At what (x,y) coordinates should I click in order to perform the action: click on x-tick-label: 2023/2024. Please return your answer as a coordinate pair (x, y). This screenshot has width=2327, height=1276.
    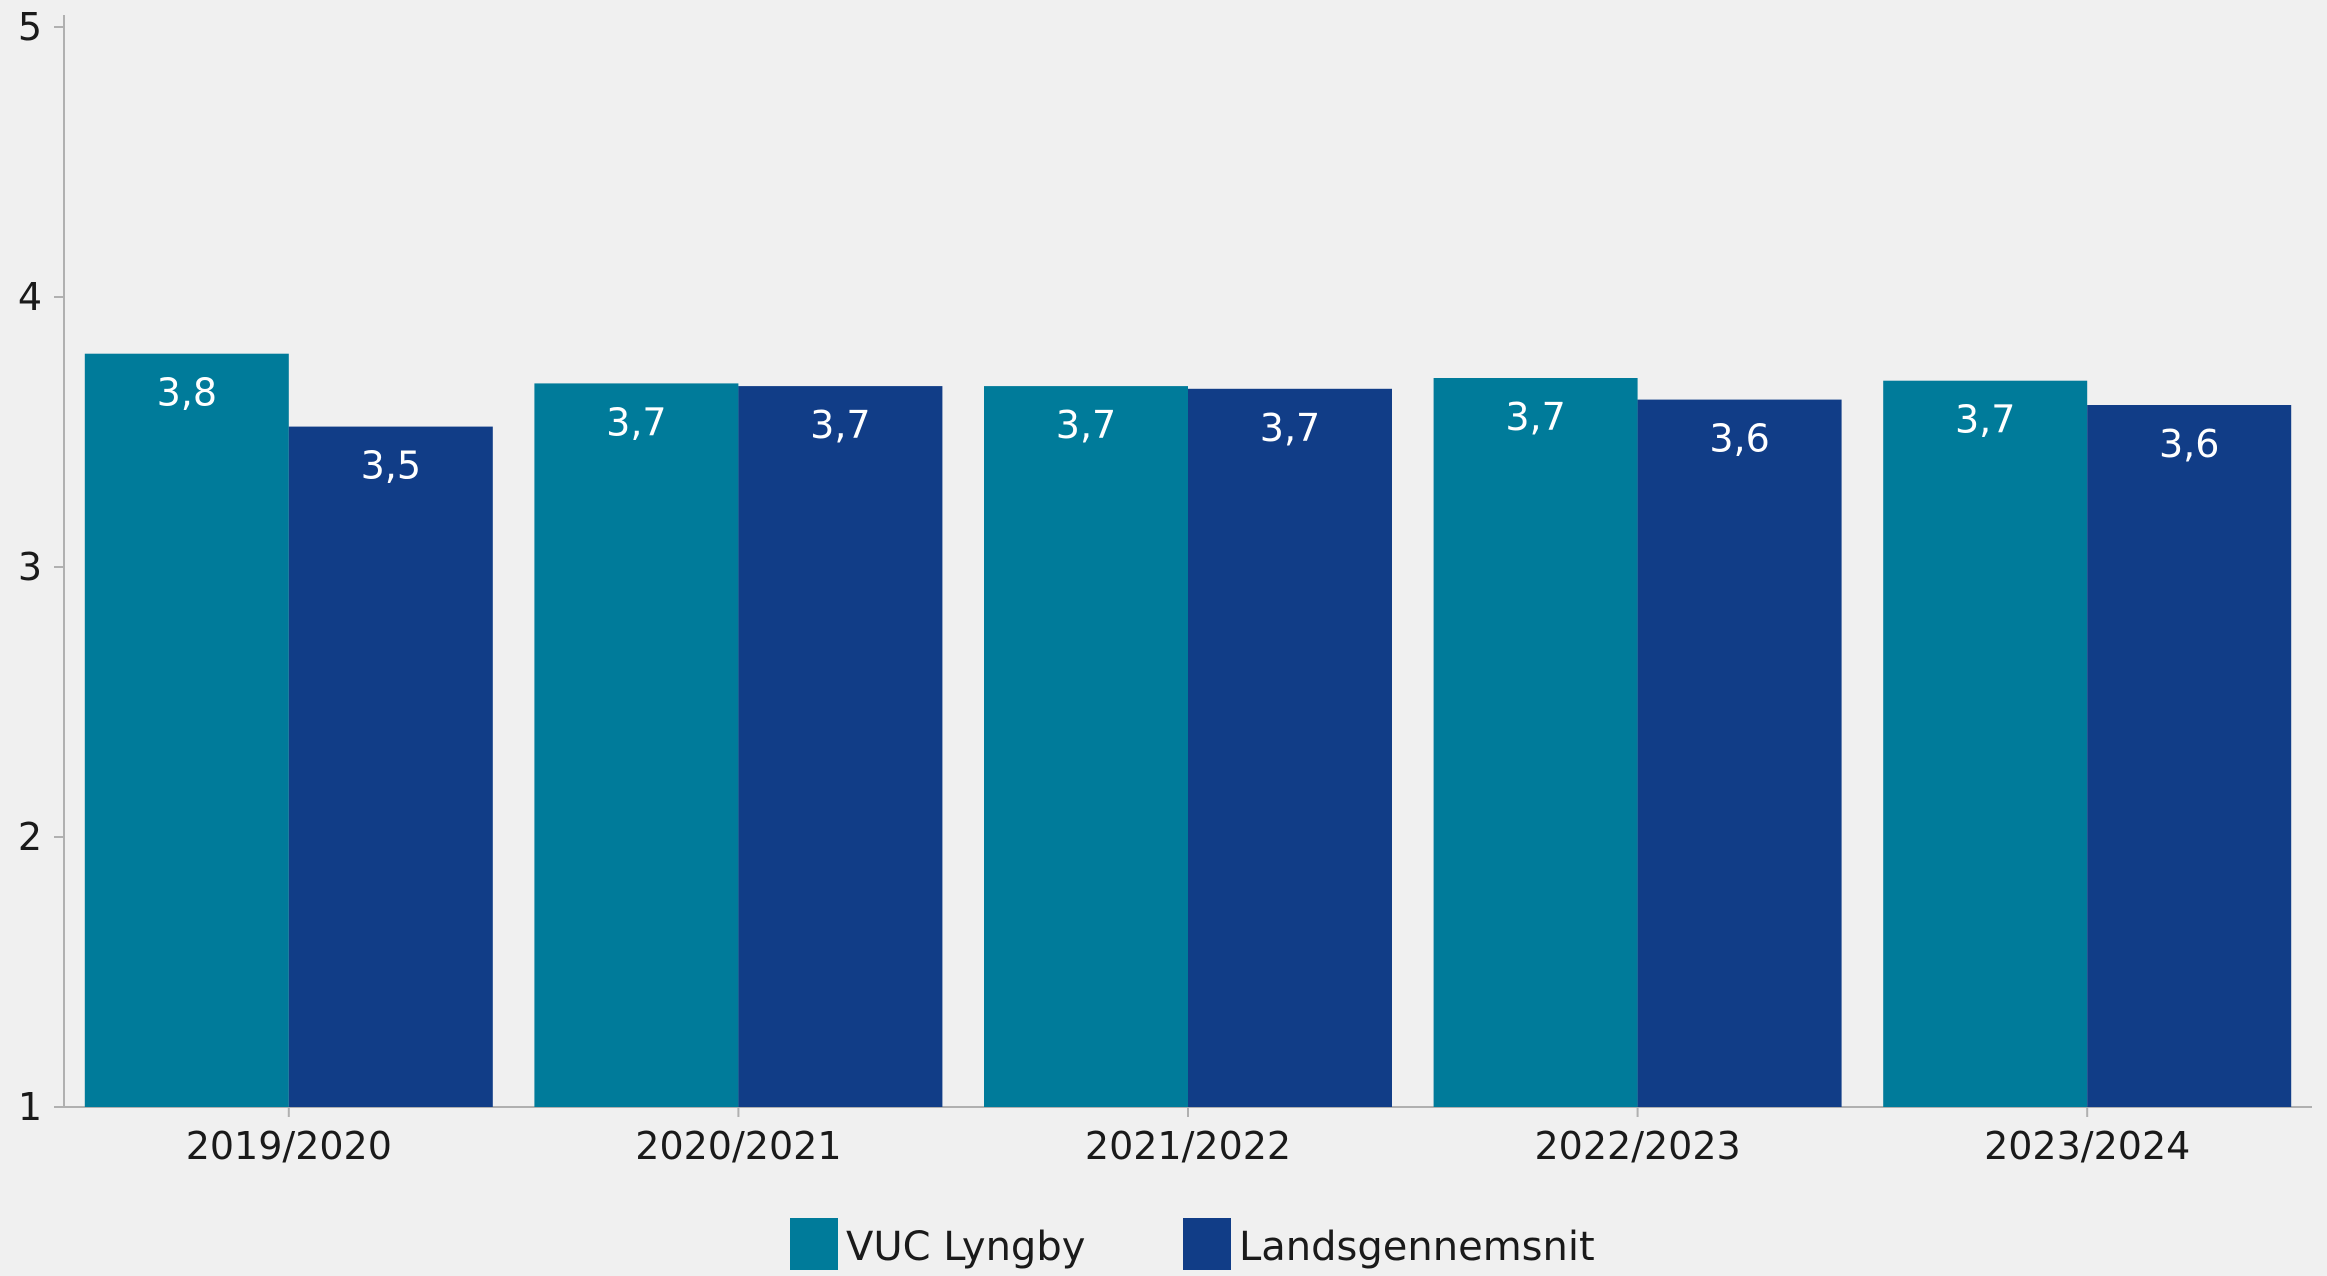
    Looking at the image, I should click on (2087, 1146).